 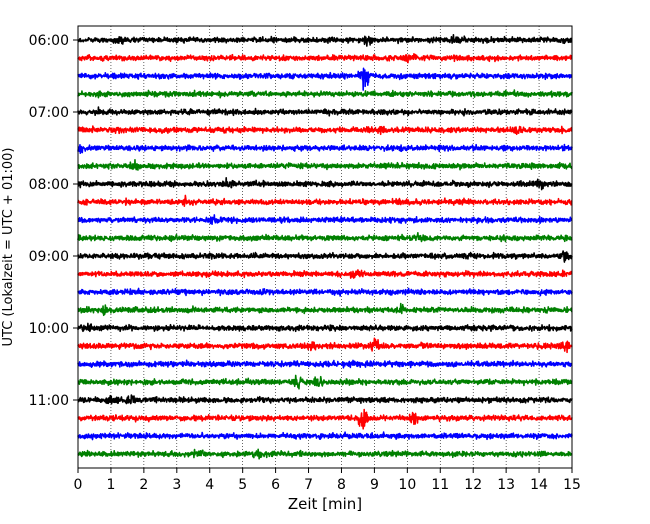 What do you see at coordinates (49, 401) in the screenshot?
I see `y-tick-label: 11:00` at bounding box center [49, 401].